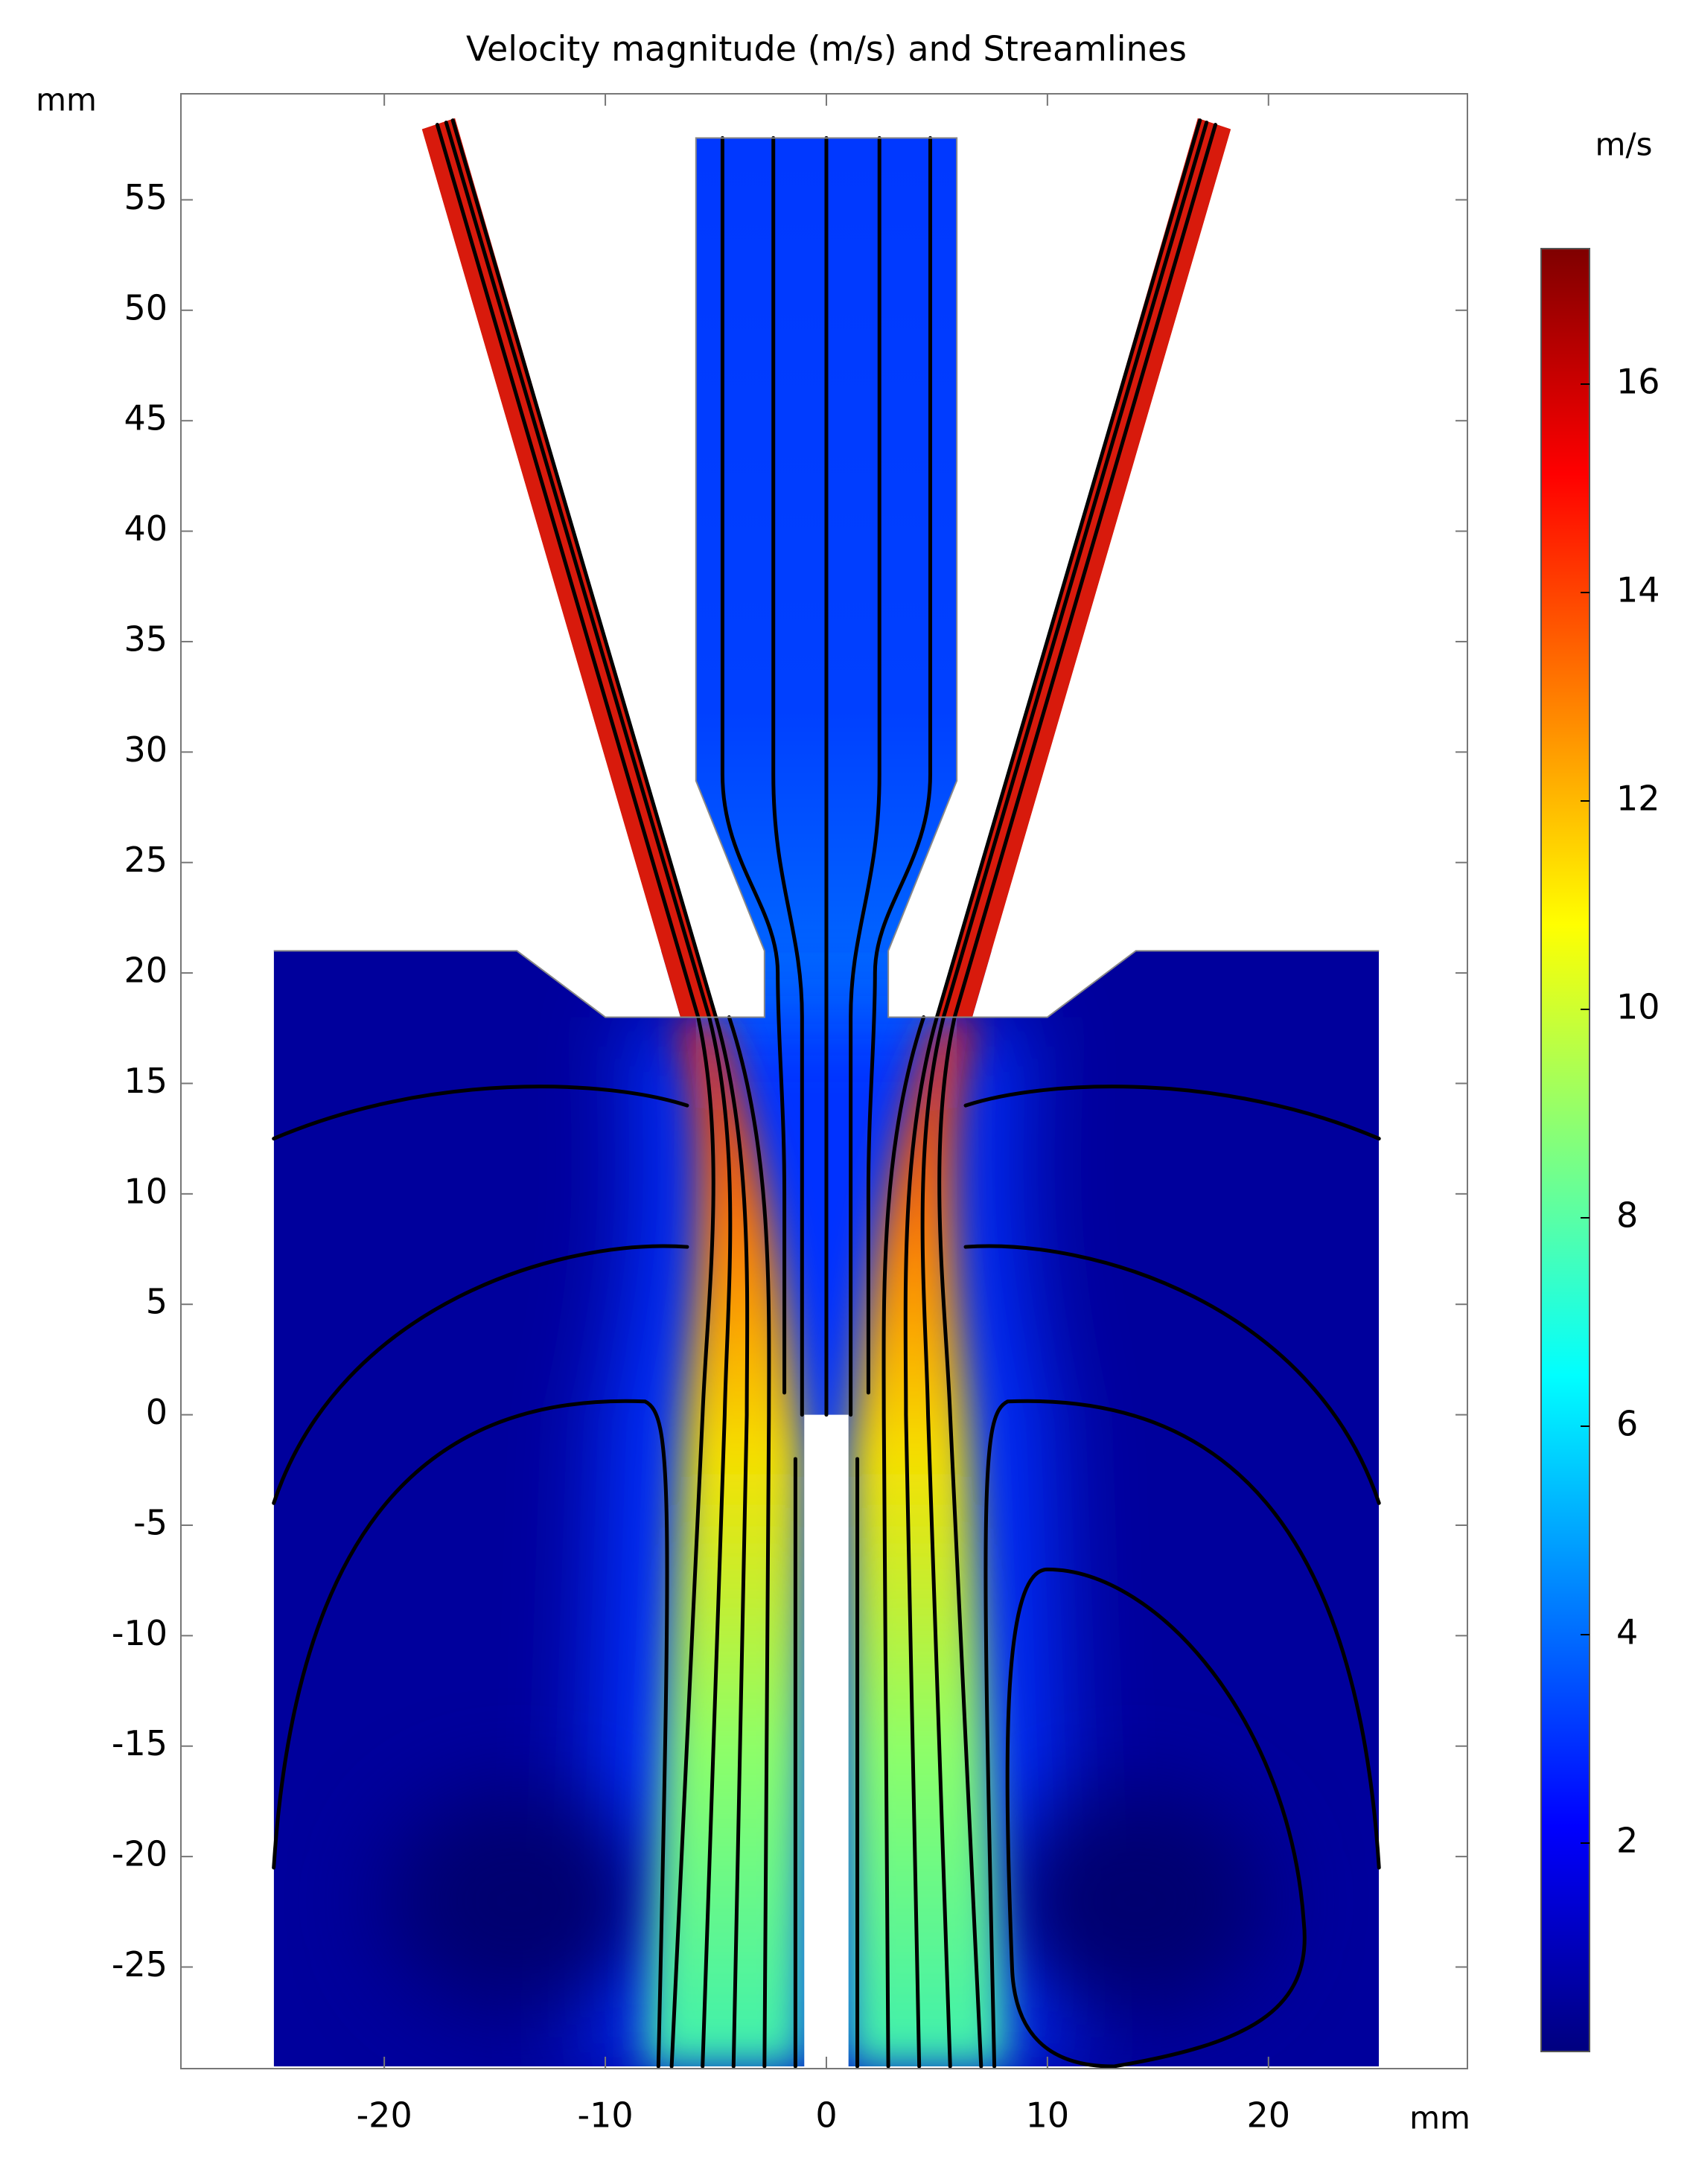  What do you see at coordinates (826, 49) in the screenshot?
I see `chart-title: Velocity magnitude (m/s) and Streamlines` at bounding box center [826, 49].